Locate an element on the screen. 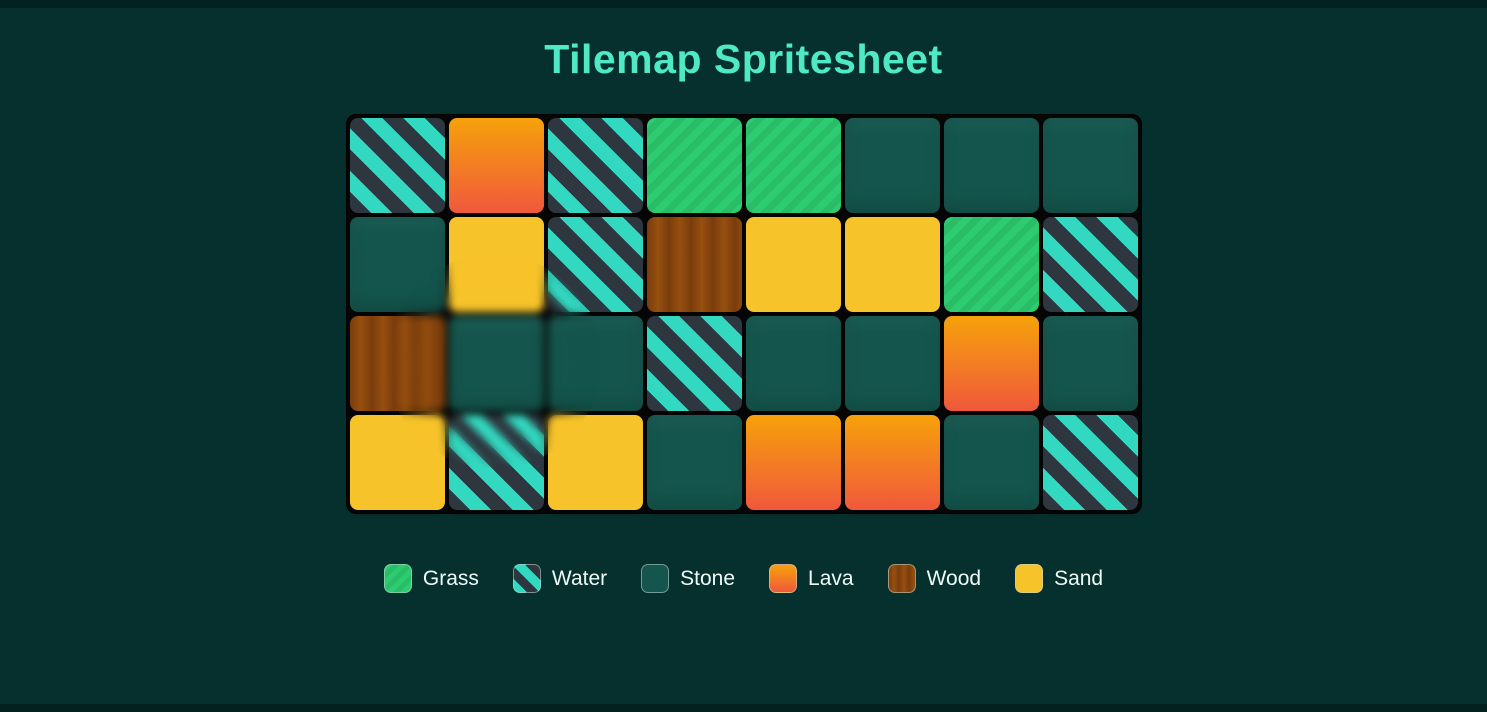  sand-swatch-icon is located at coordinates (1029, 578).